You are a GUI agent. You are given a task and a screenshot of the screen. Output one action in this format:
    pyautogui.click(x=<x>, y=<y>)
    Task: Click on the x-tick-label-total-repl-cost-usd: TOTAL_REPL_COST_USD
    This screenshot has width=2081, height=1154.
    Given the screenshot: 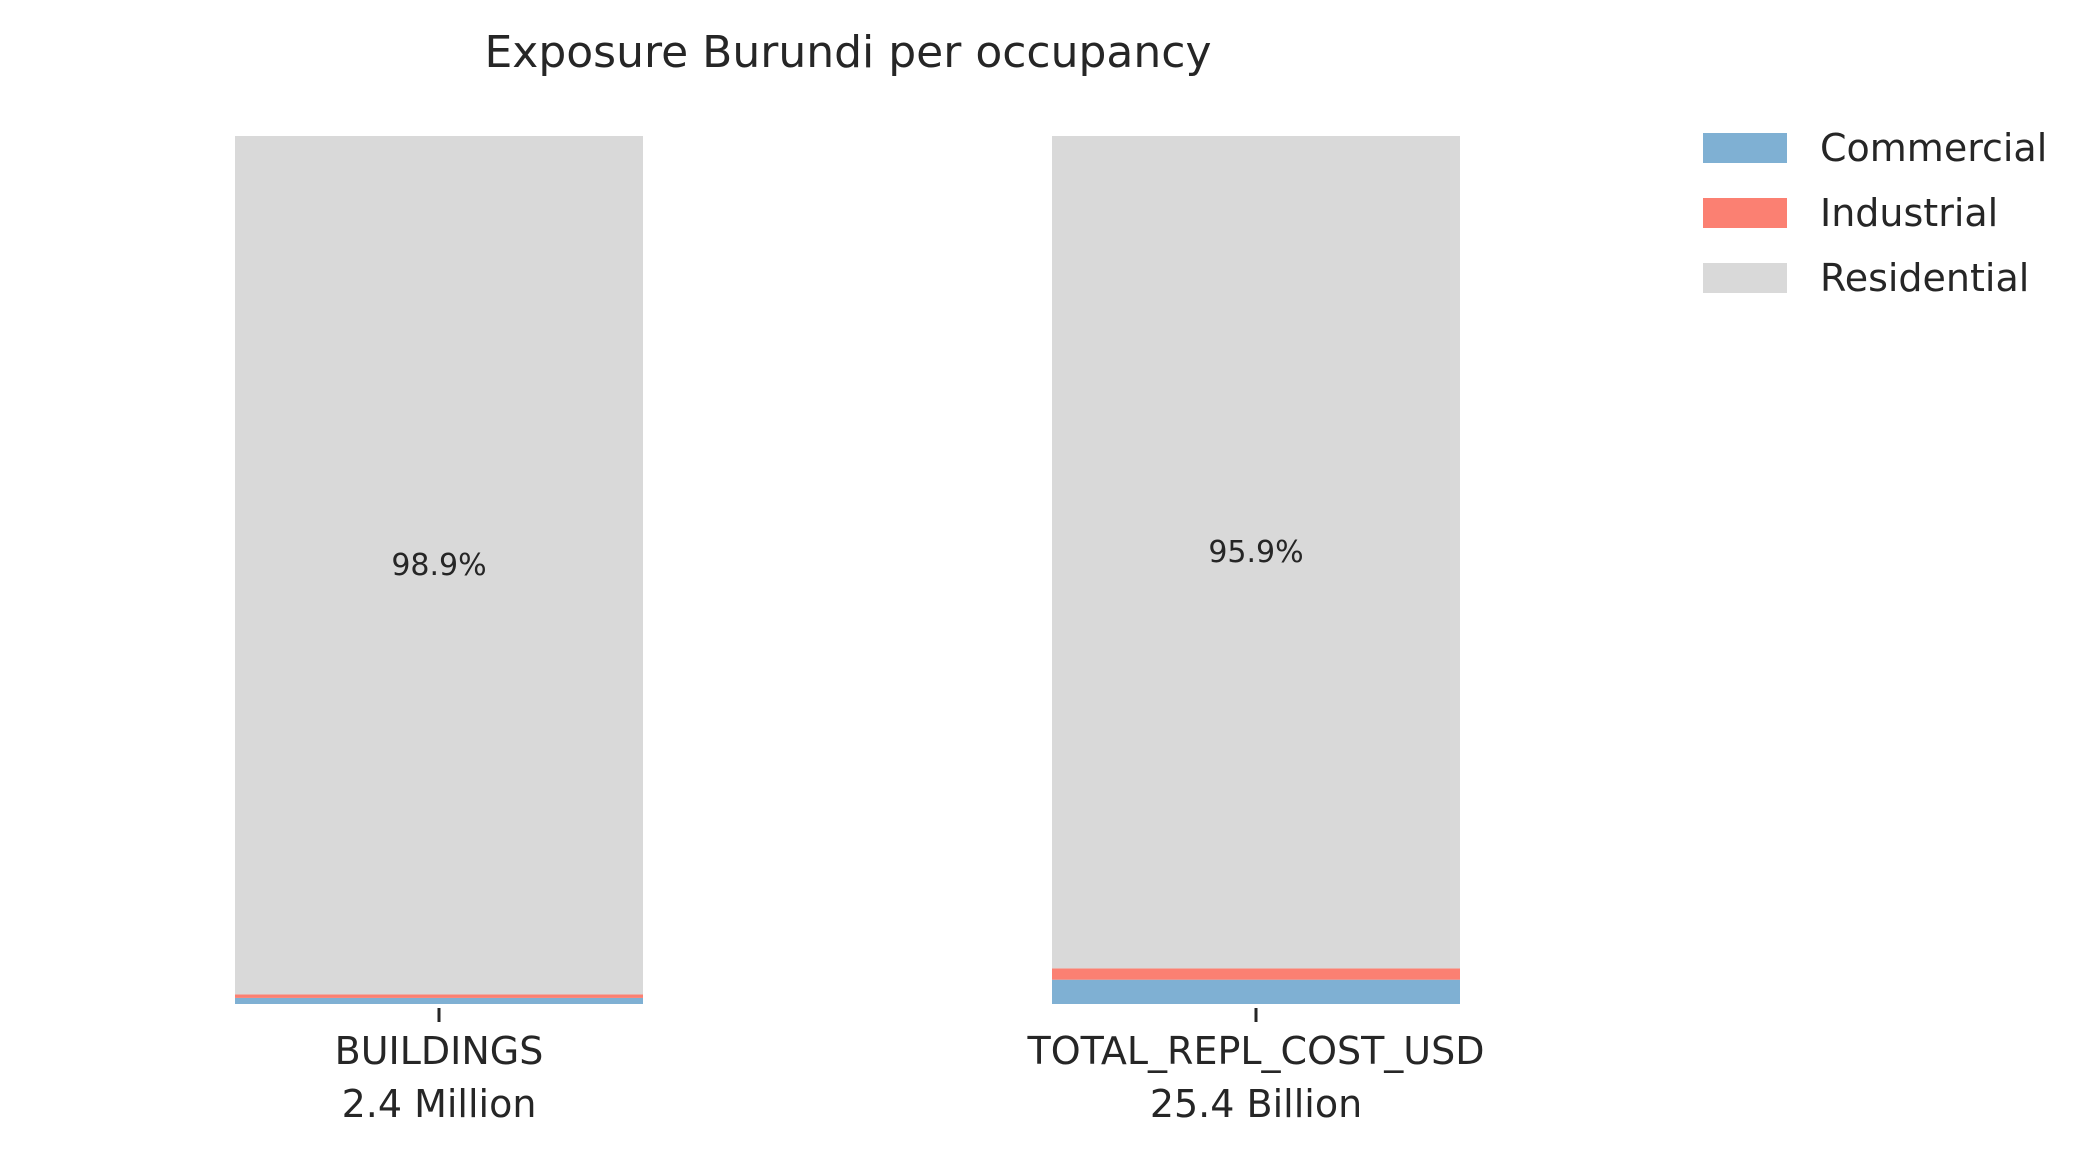 What is the action you would take?
    pyautogui.click(x=1255, y=1051)
    